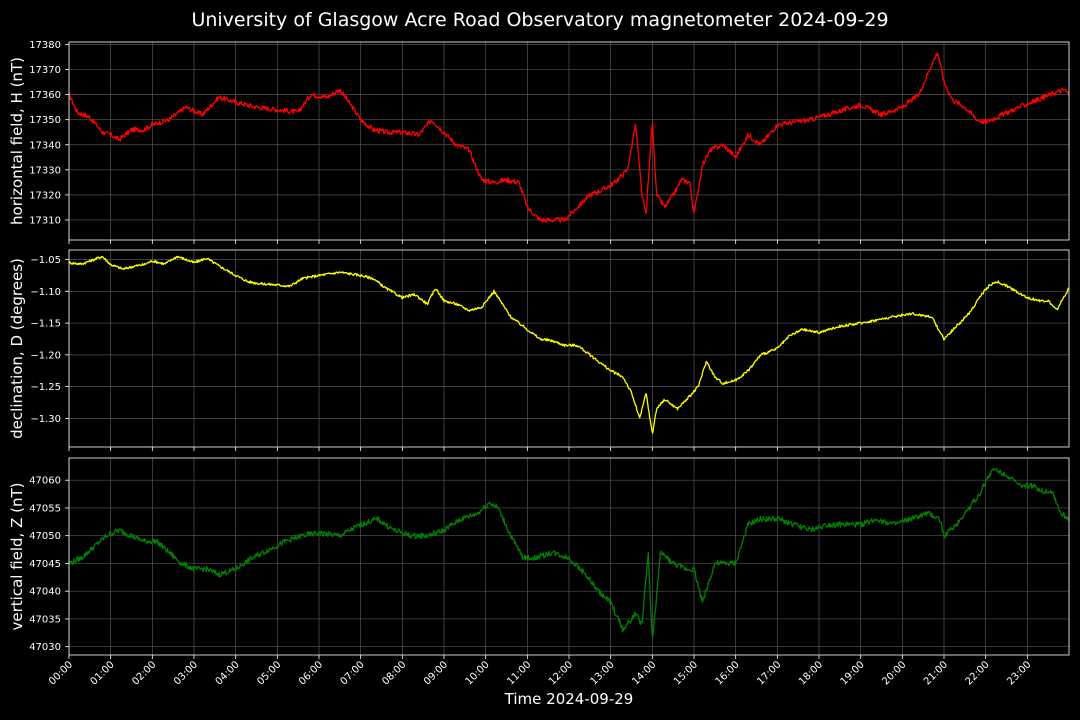  I want to click on x-tick-label: 17:00, so click(769, 673).